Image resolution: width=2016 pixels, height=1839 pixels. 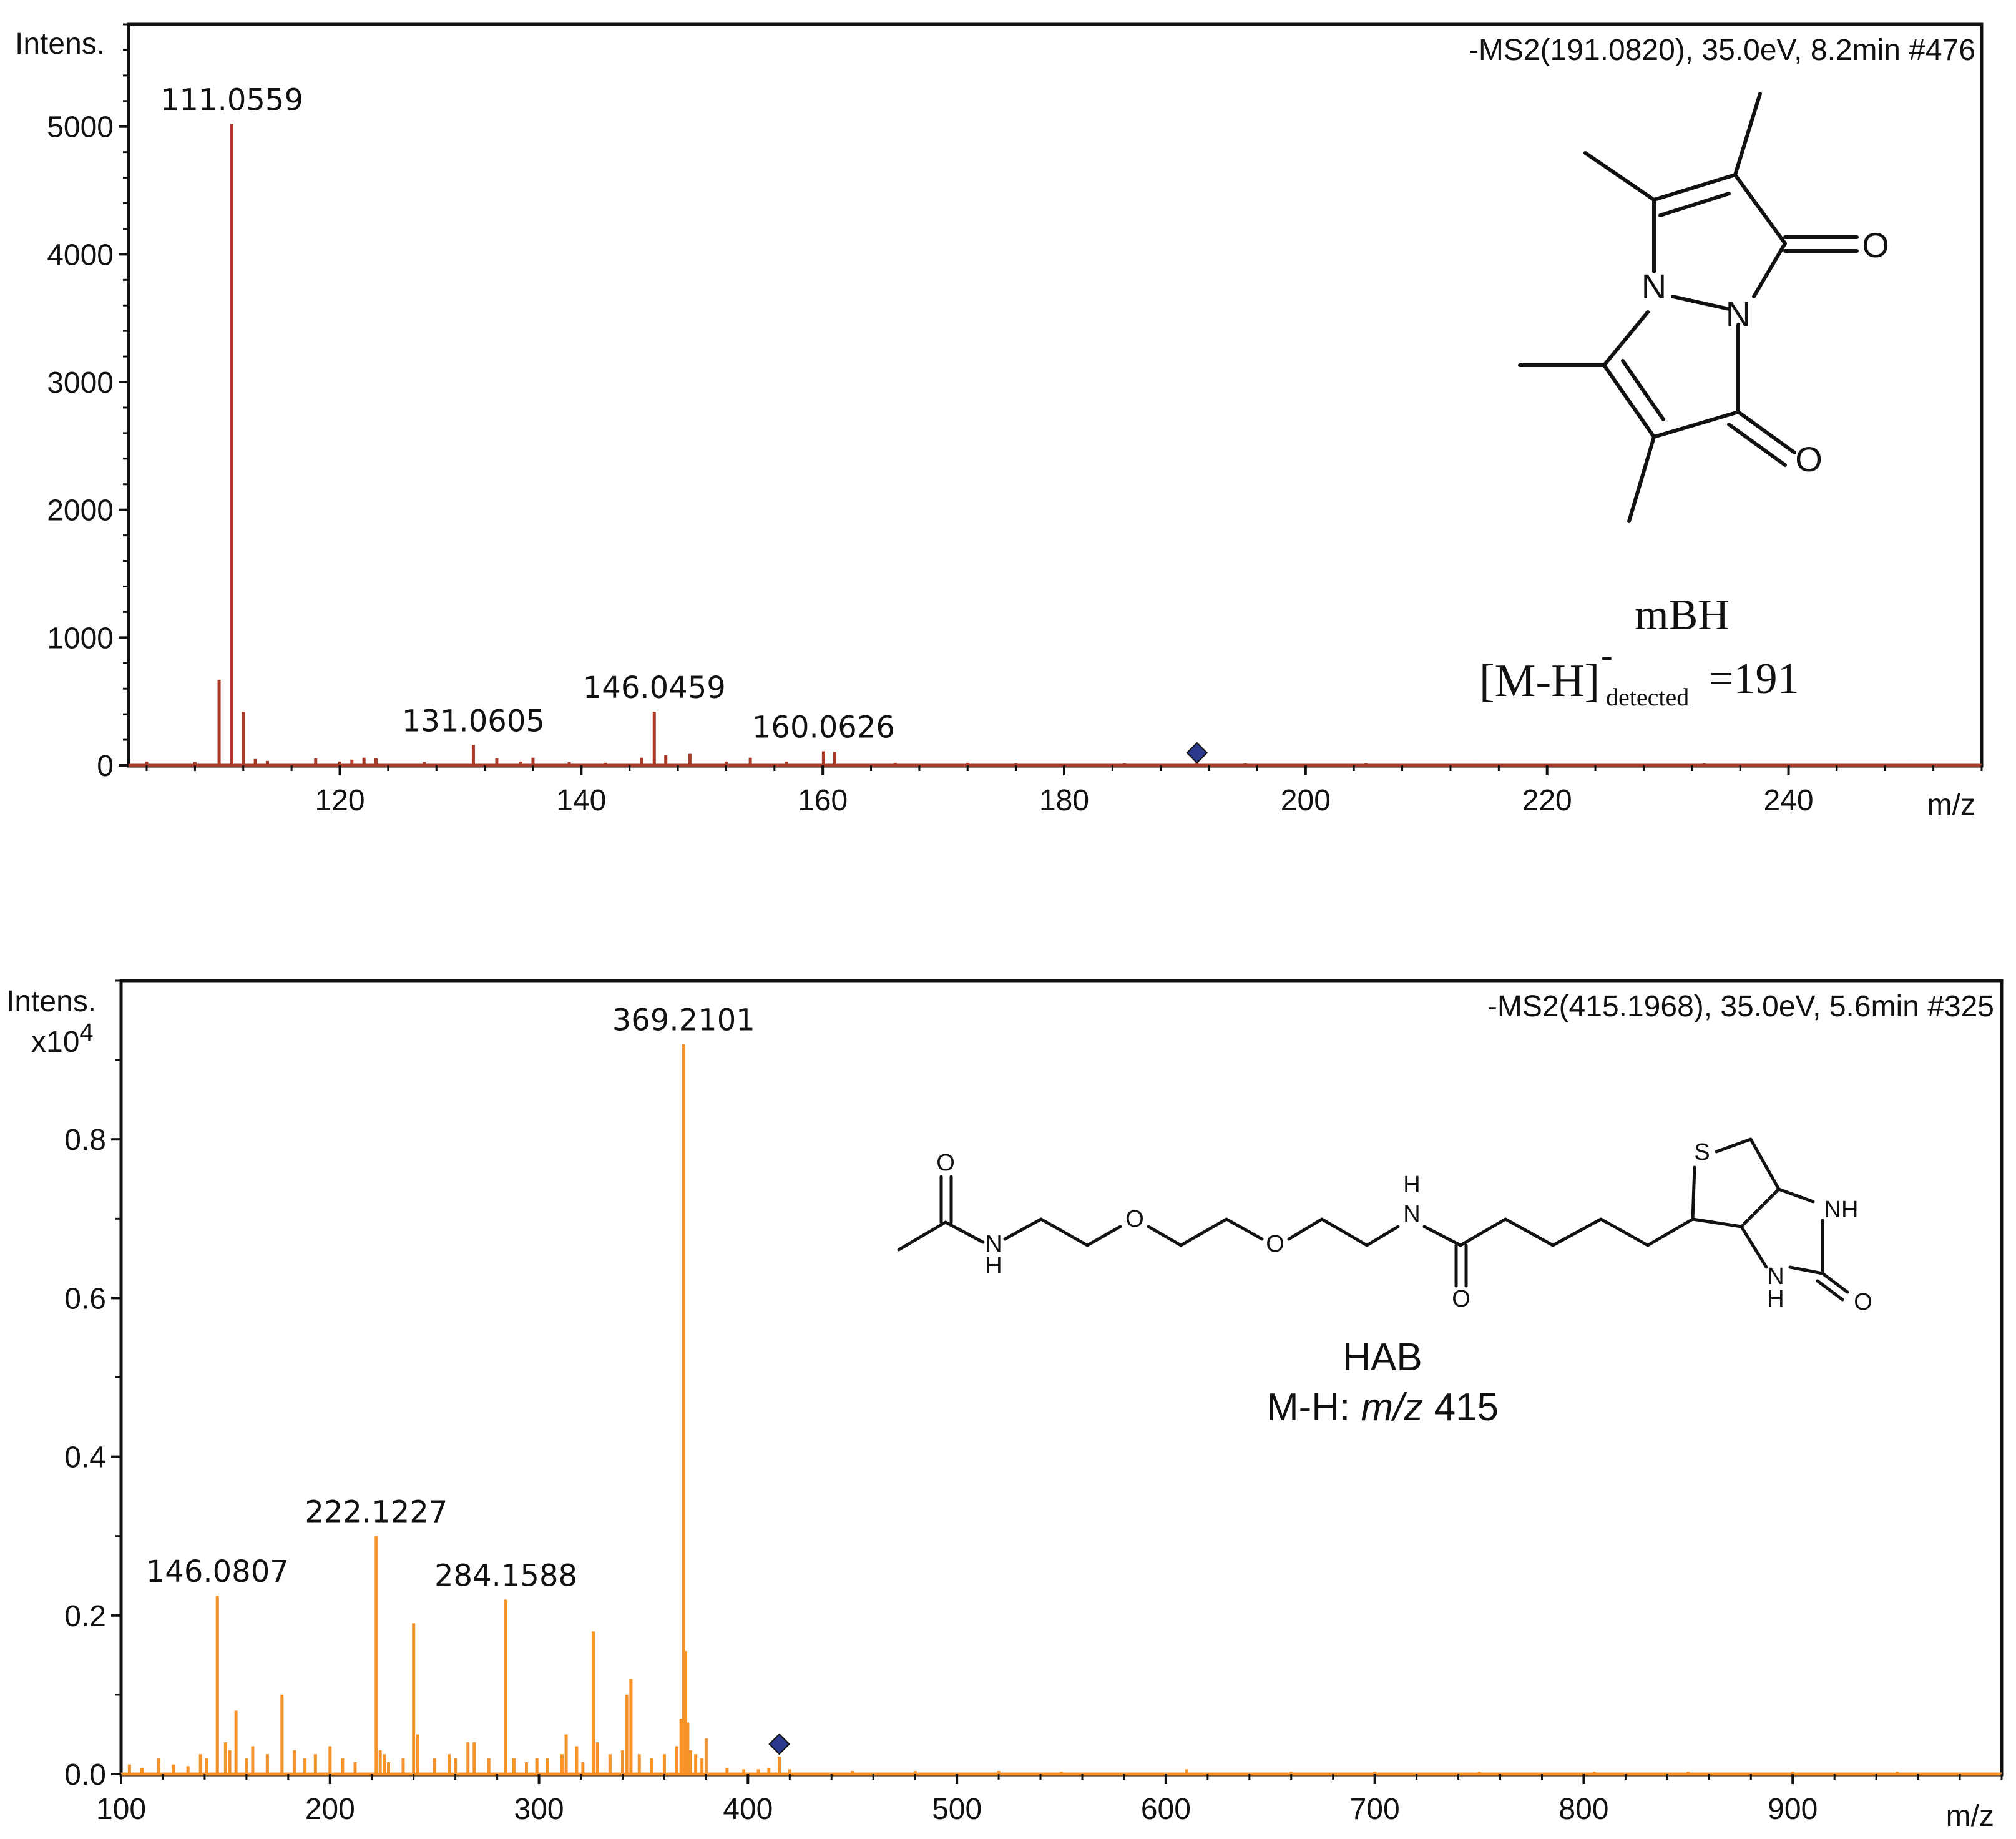 I want to click on y-tick-label: 5000, so click(x=80, y=127).